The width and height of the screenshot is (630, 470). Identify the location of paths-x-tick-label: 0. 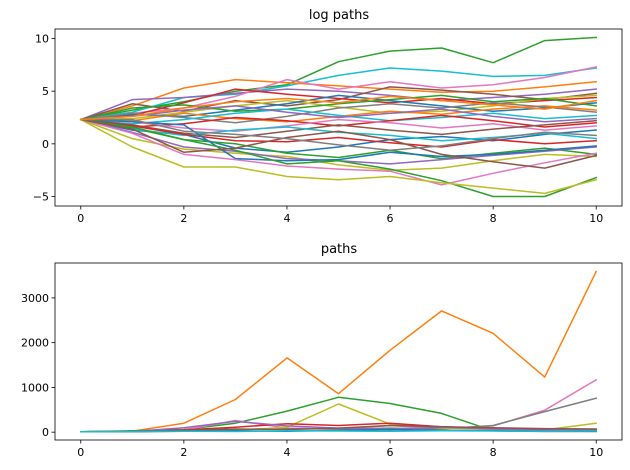
(80, 452).